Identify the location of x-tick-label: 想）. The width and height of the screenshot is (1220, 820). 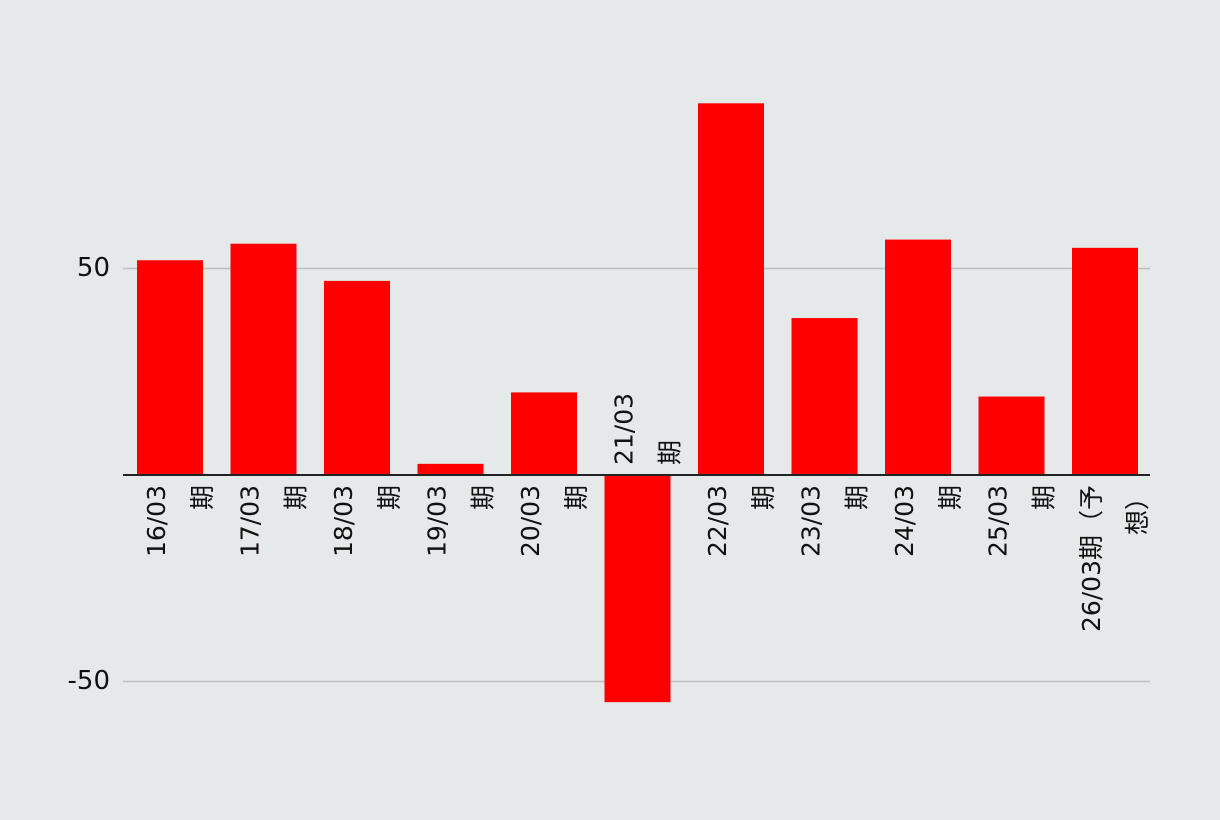
(1137, 510).